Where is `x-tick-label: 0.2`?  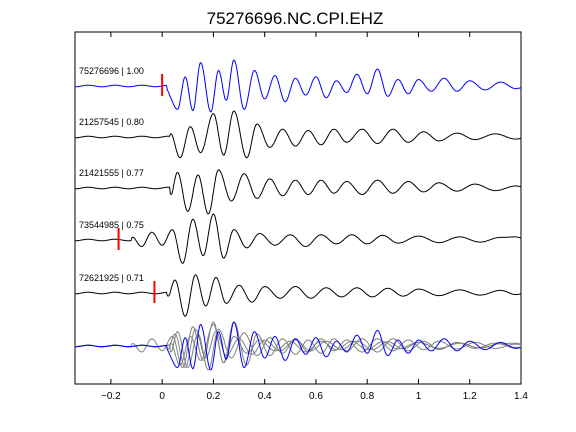
x-tick-label: 0.2 is located at coordinates (213, 396).